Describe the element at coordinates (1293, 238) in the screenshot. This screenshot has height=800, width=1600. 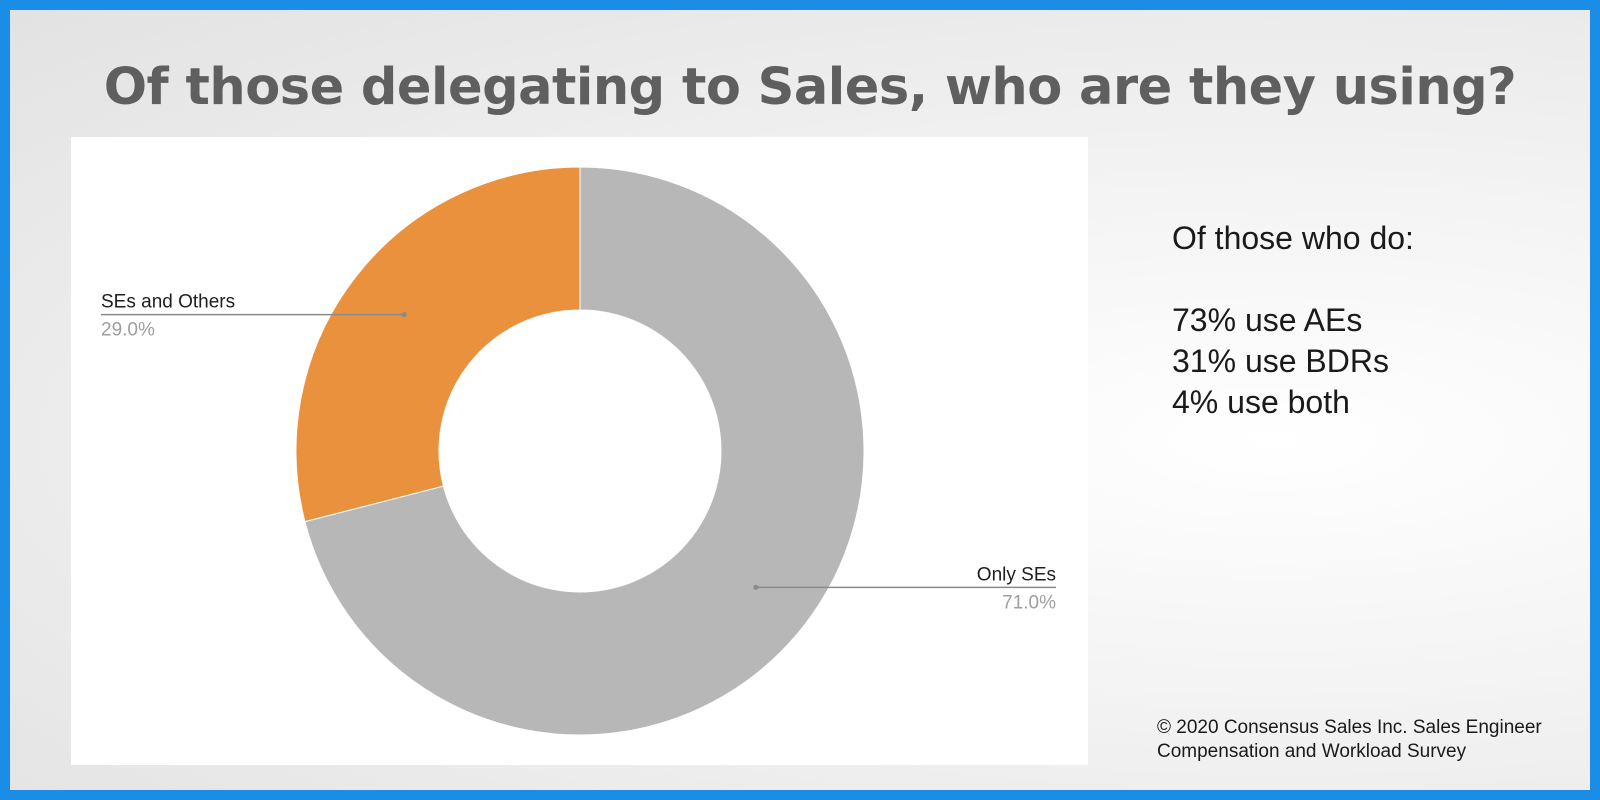
I see `notes-heading: Of those who do:` at that location.